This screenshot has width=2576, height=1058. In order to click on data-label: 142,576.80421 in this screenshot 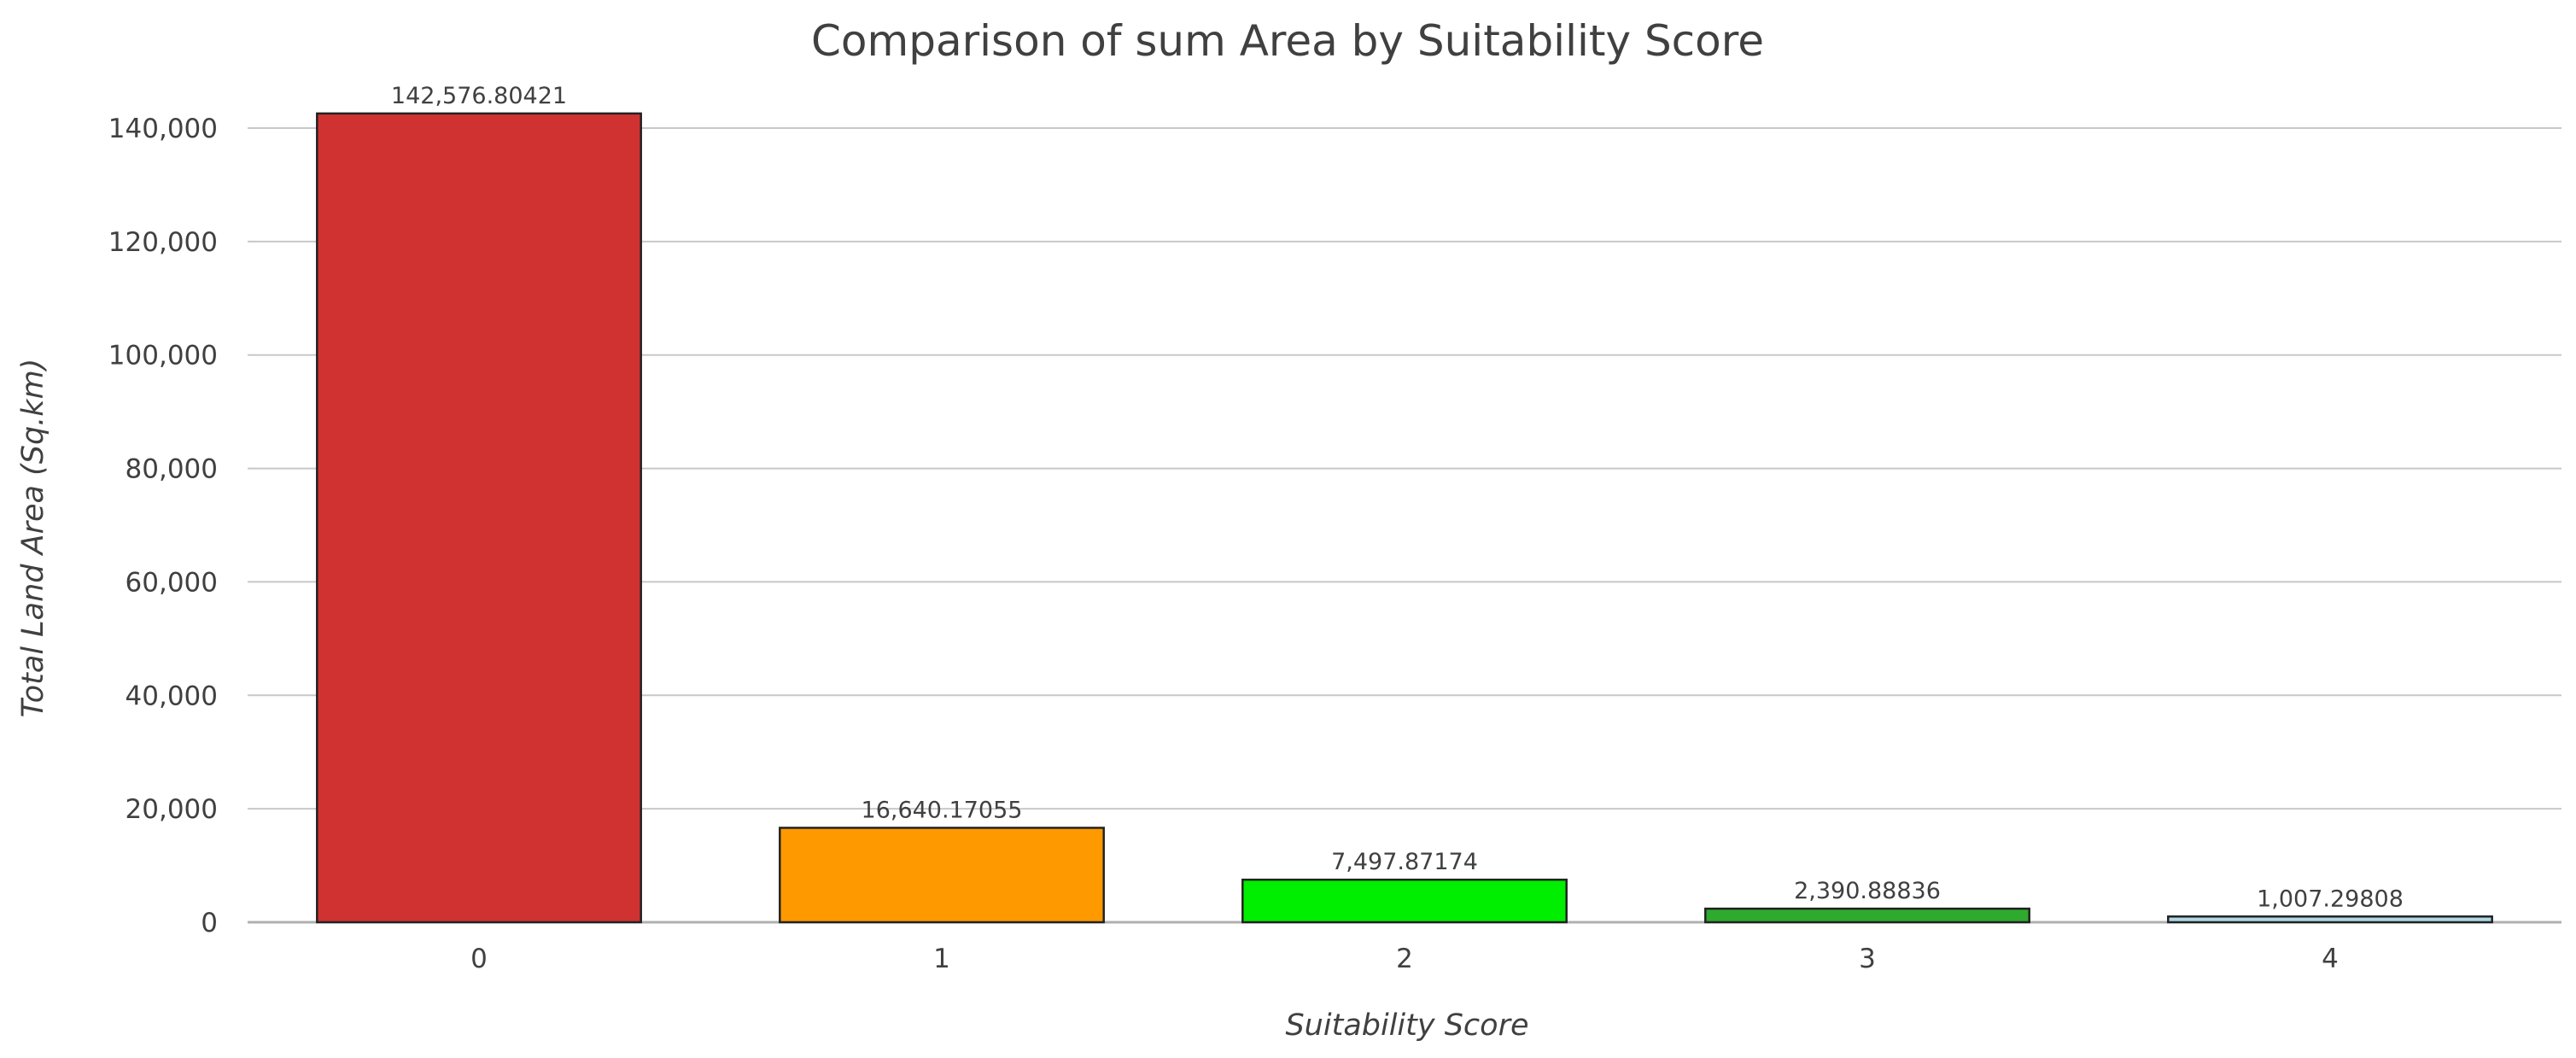, I will do `click(479, 96)`.